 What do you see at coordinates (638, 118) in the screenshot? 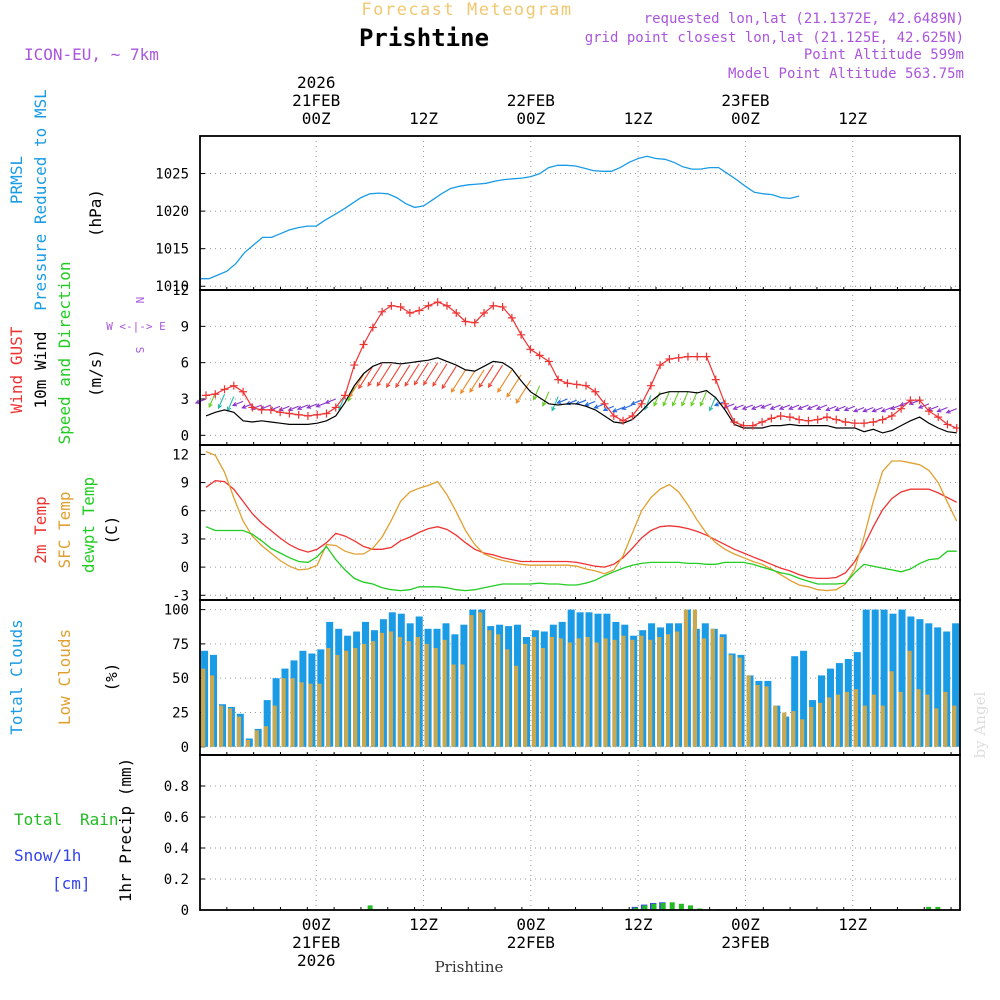
I see `time-label-top: 12Z` at bounding box center [638, 118].